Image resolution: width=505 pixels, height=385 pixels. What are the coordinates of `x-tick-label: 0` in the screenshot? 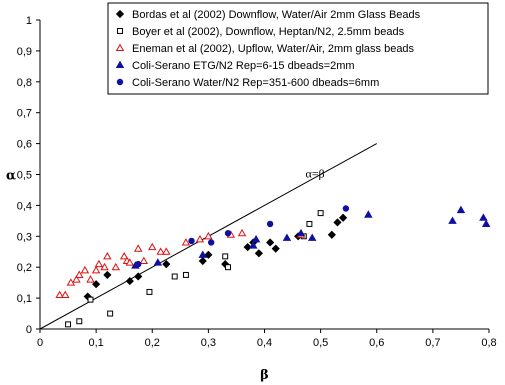 It's located at (40, 343).